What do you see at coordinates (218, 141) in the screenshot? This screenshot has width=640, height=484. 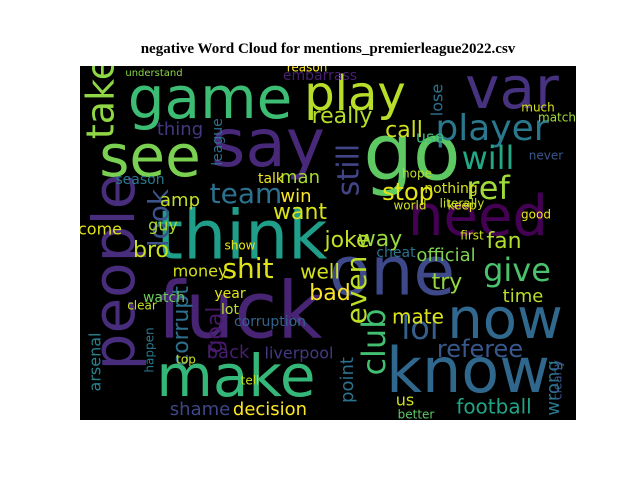 I see `word: league` at bounding box center [218, 141].